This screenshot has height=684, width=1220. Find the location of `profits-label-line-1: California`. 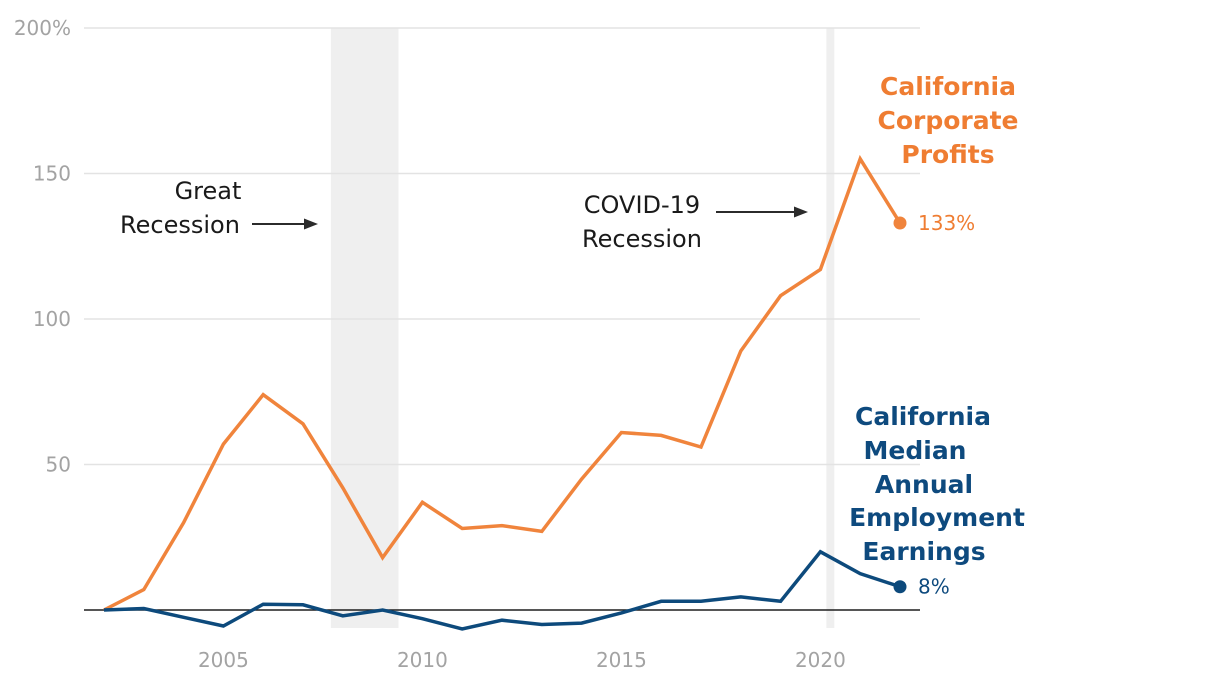

profits-label-line-1: California is located at coordinates (948, 86).